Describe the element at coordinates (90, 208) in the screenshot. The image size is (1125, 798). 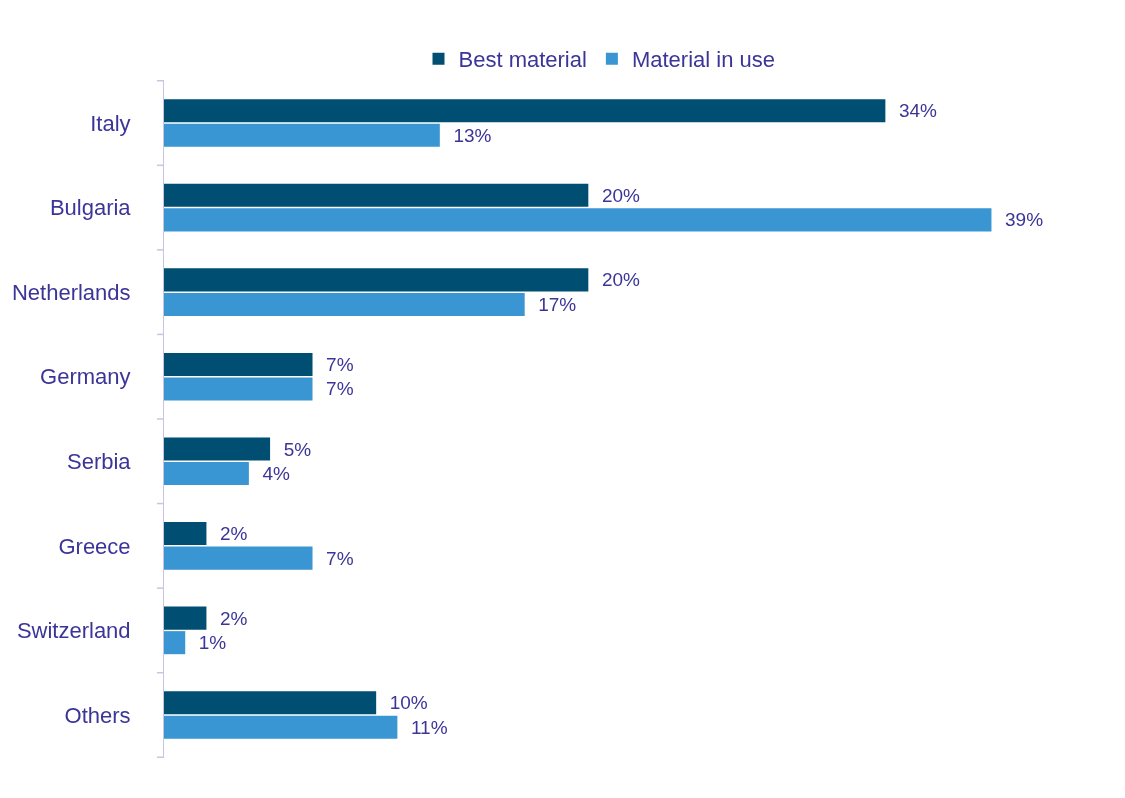
I see `y-tick-label: Bulgaria` at that location.